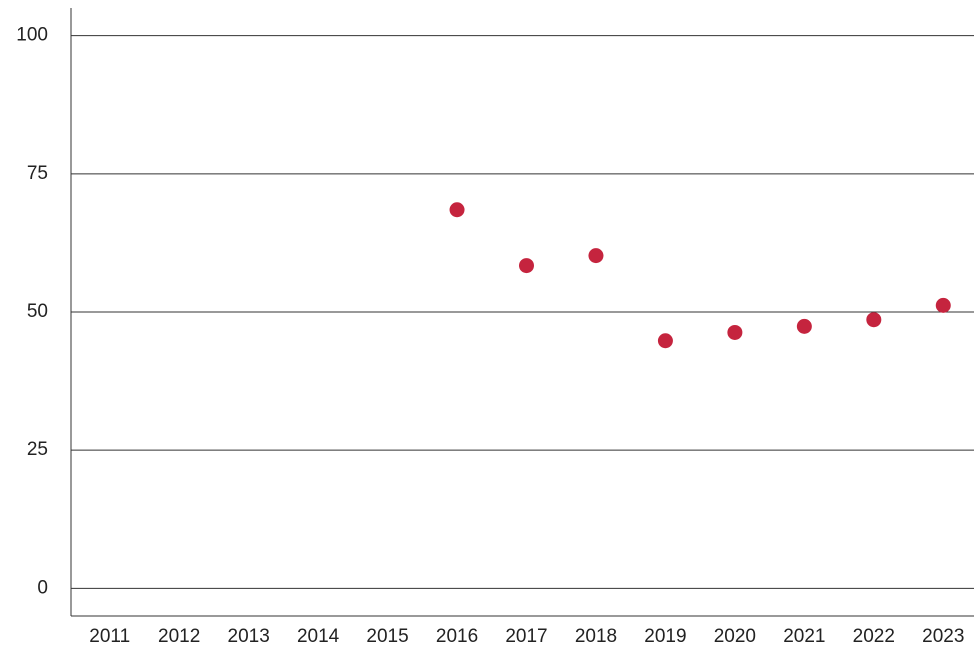  I want to click on x-tick-label: 2019, so click(665, 636).